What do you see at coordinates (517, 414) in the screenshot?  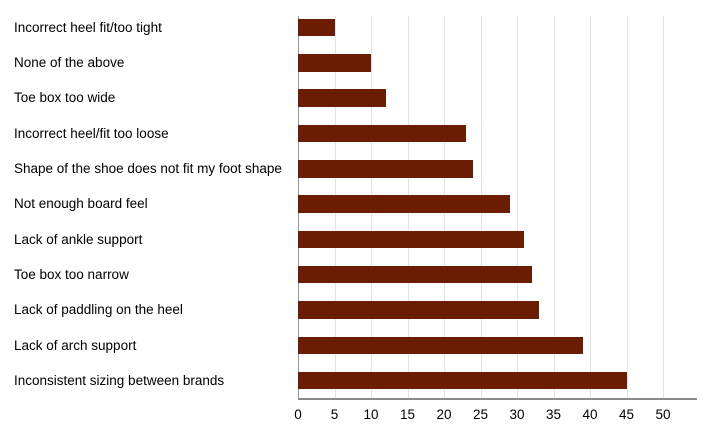 I see `x-tick-label: 30` at bounding box center [517, 414].